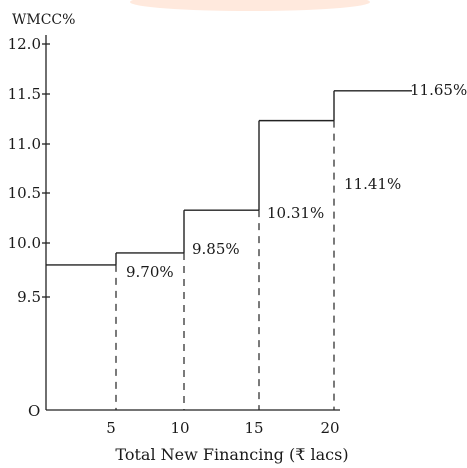 This screenshot has height=468, width=467. I want to click on top-watermark, so click(250, 5).